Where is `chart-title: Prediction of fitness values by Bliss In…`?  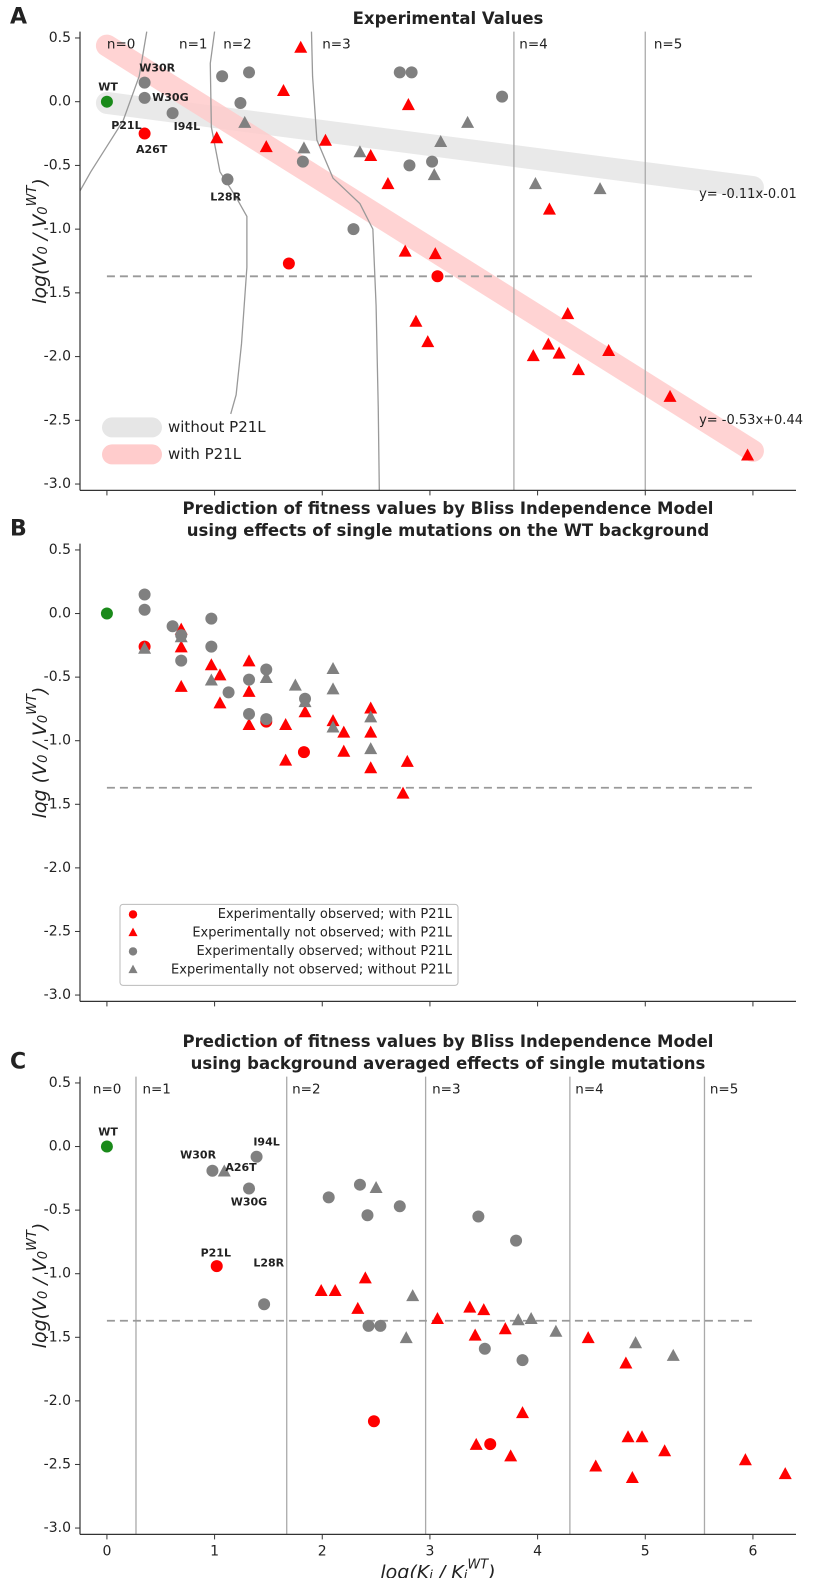 chart-title: Prediction of fitness values by Bliss In… is located at coordinates (448, 1041).